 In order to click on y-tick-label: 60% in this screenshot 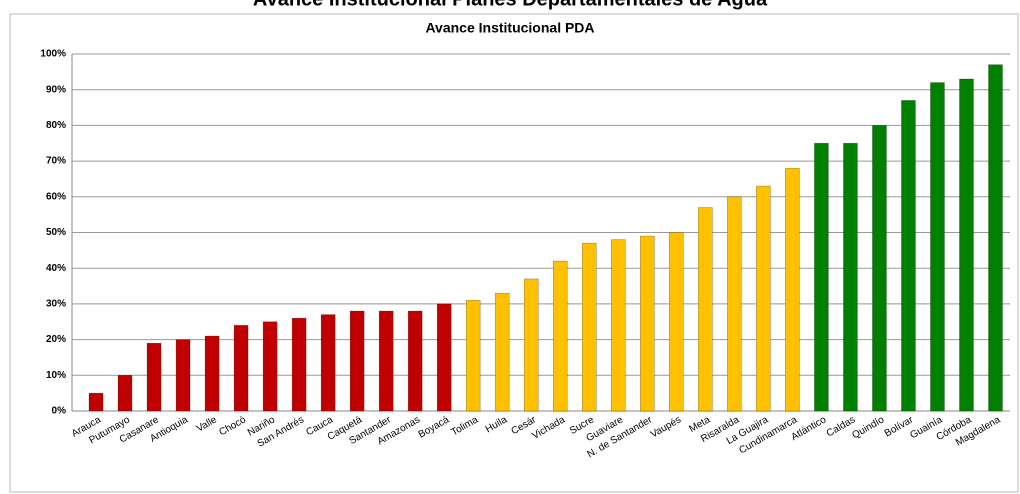, I will do `click(56, 196)`.